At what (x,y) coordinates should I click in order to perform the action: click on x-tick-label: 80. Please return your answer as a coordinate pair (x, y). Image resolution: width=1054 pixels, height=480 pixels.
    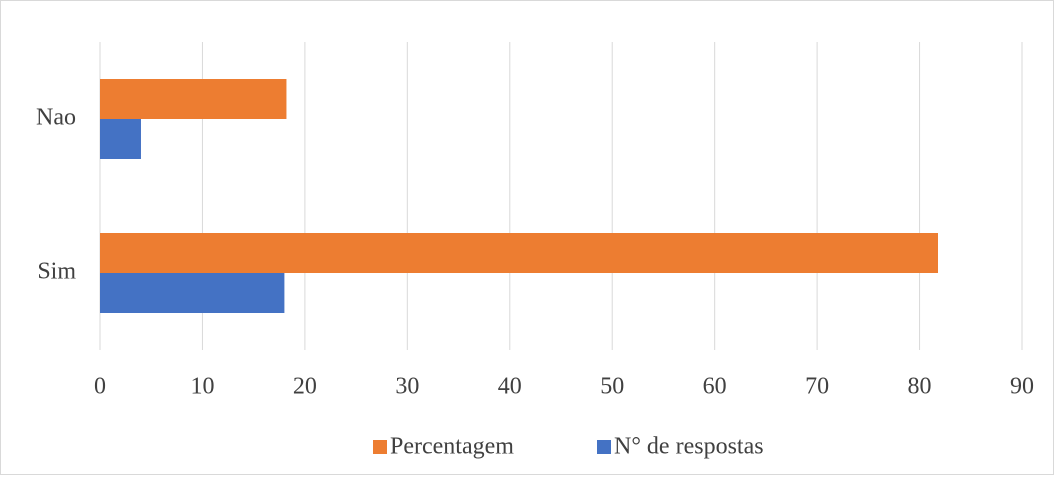
    Looking at the image, I should click on (920, 387).